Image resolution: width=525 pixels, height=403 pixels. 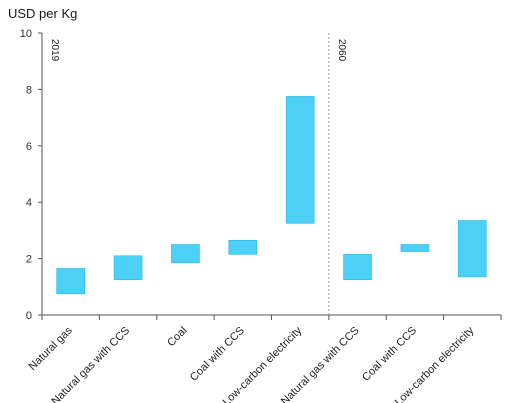 What do you see at coordinates (51, 348) in the screenshot?
I see `x-tick-label: Natural gas` at bounding box center [51, 348].